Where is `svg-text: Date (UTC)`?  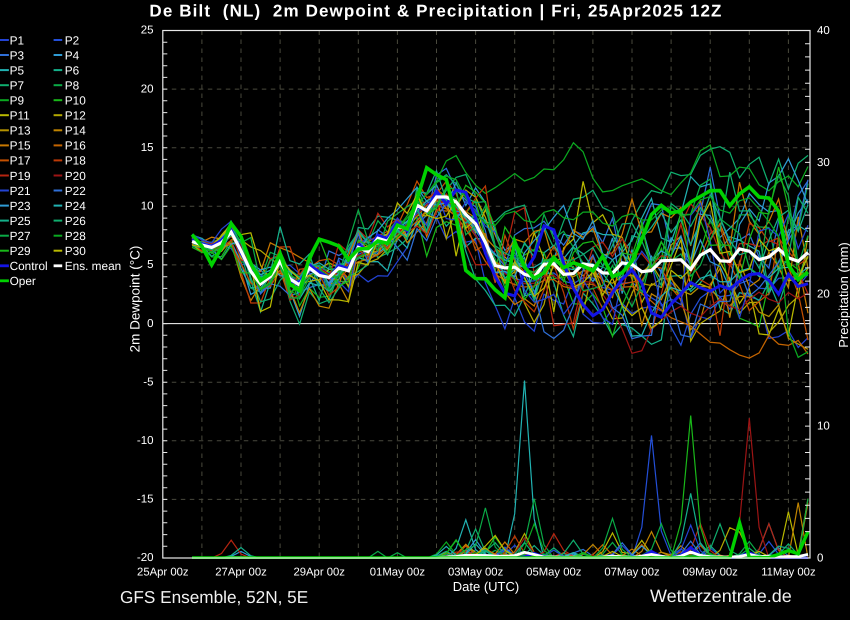
svg-text: Date (UTC) is located at coordinates (486, 586).